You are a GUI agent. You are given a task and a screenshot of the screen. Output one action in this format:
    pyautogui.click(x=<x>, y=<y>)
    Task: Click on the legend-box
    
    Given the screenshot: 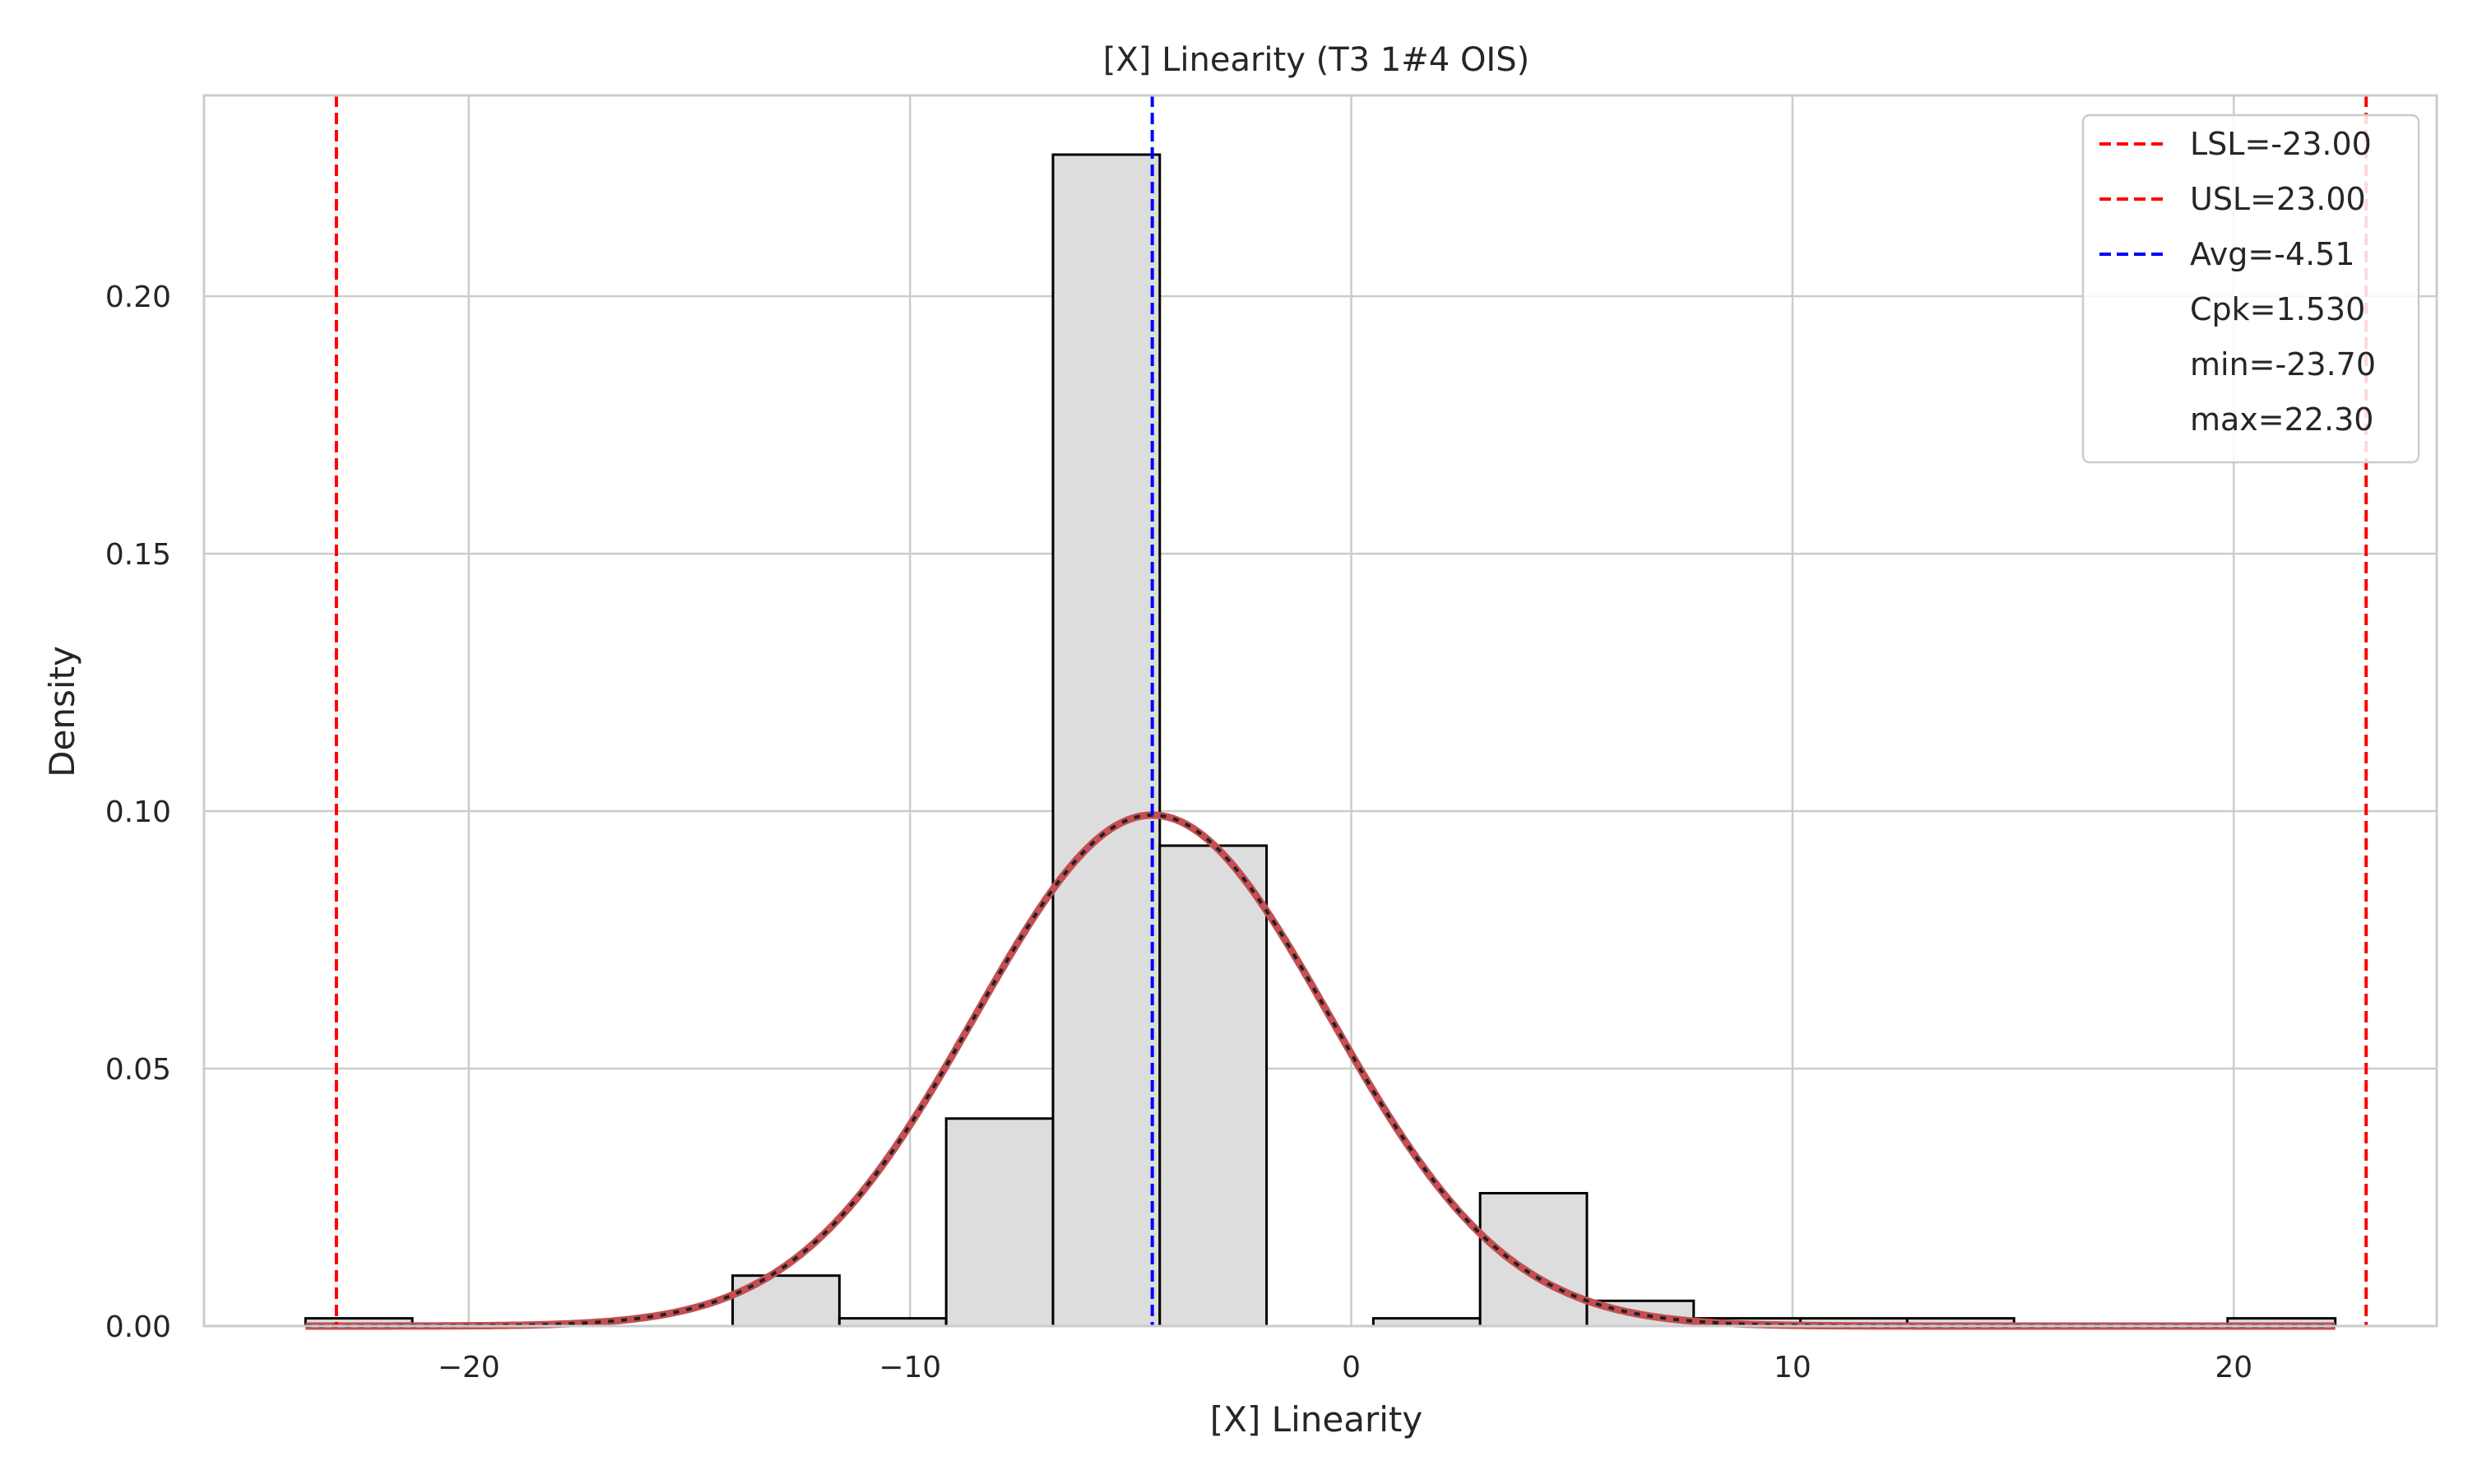 What is the action you would take?
    pyautogui.click(x=2250, y=289)
    